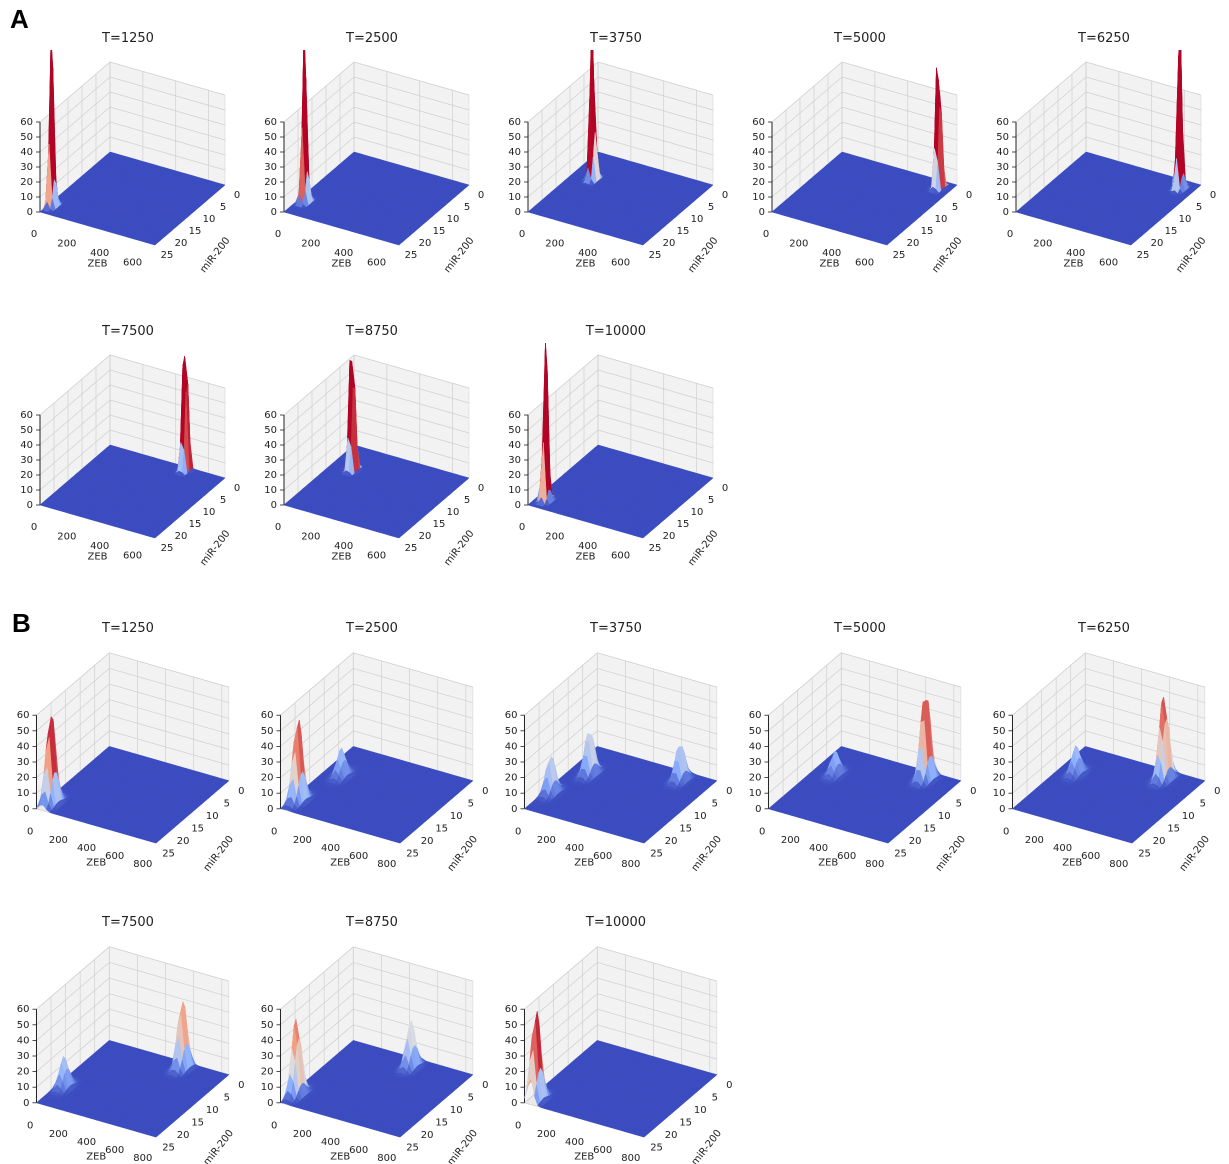  I want to click on panel-label: A, so click(19, 19).